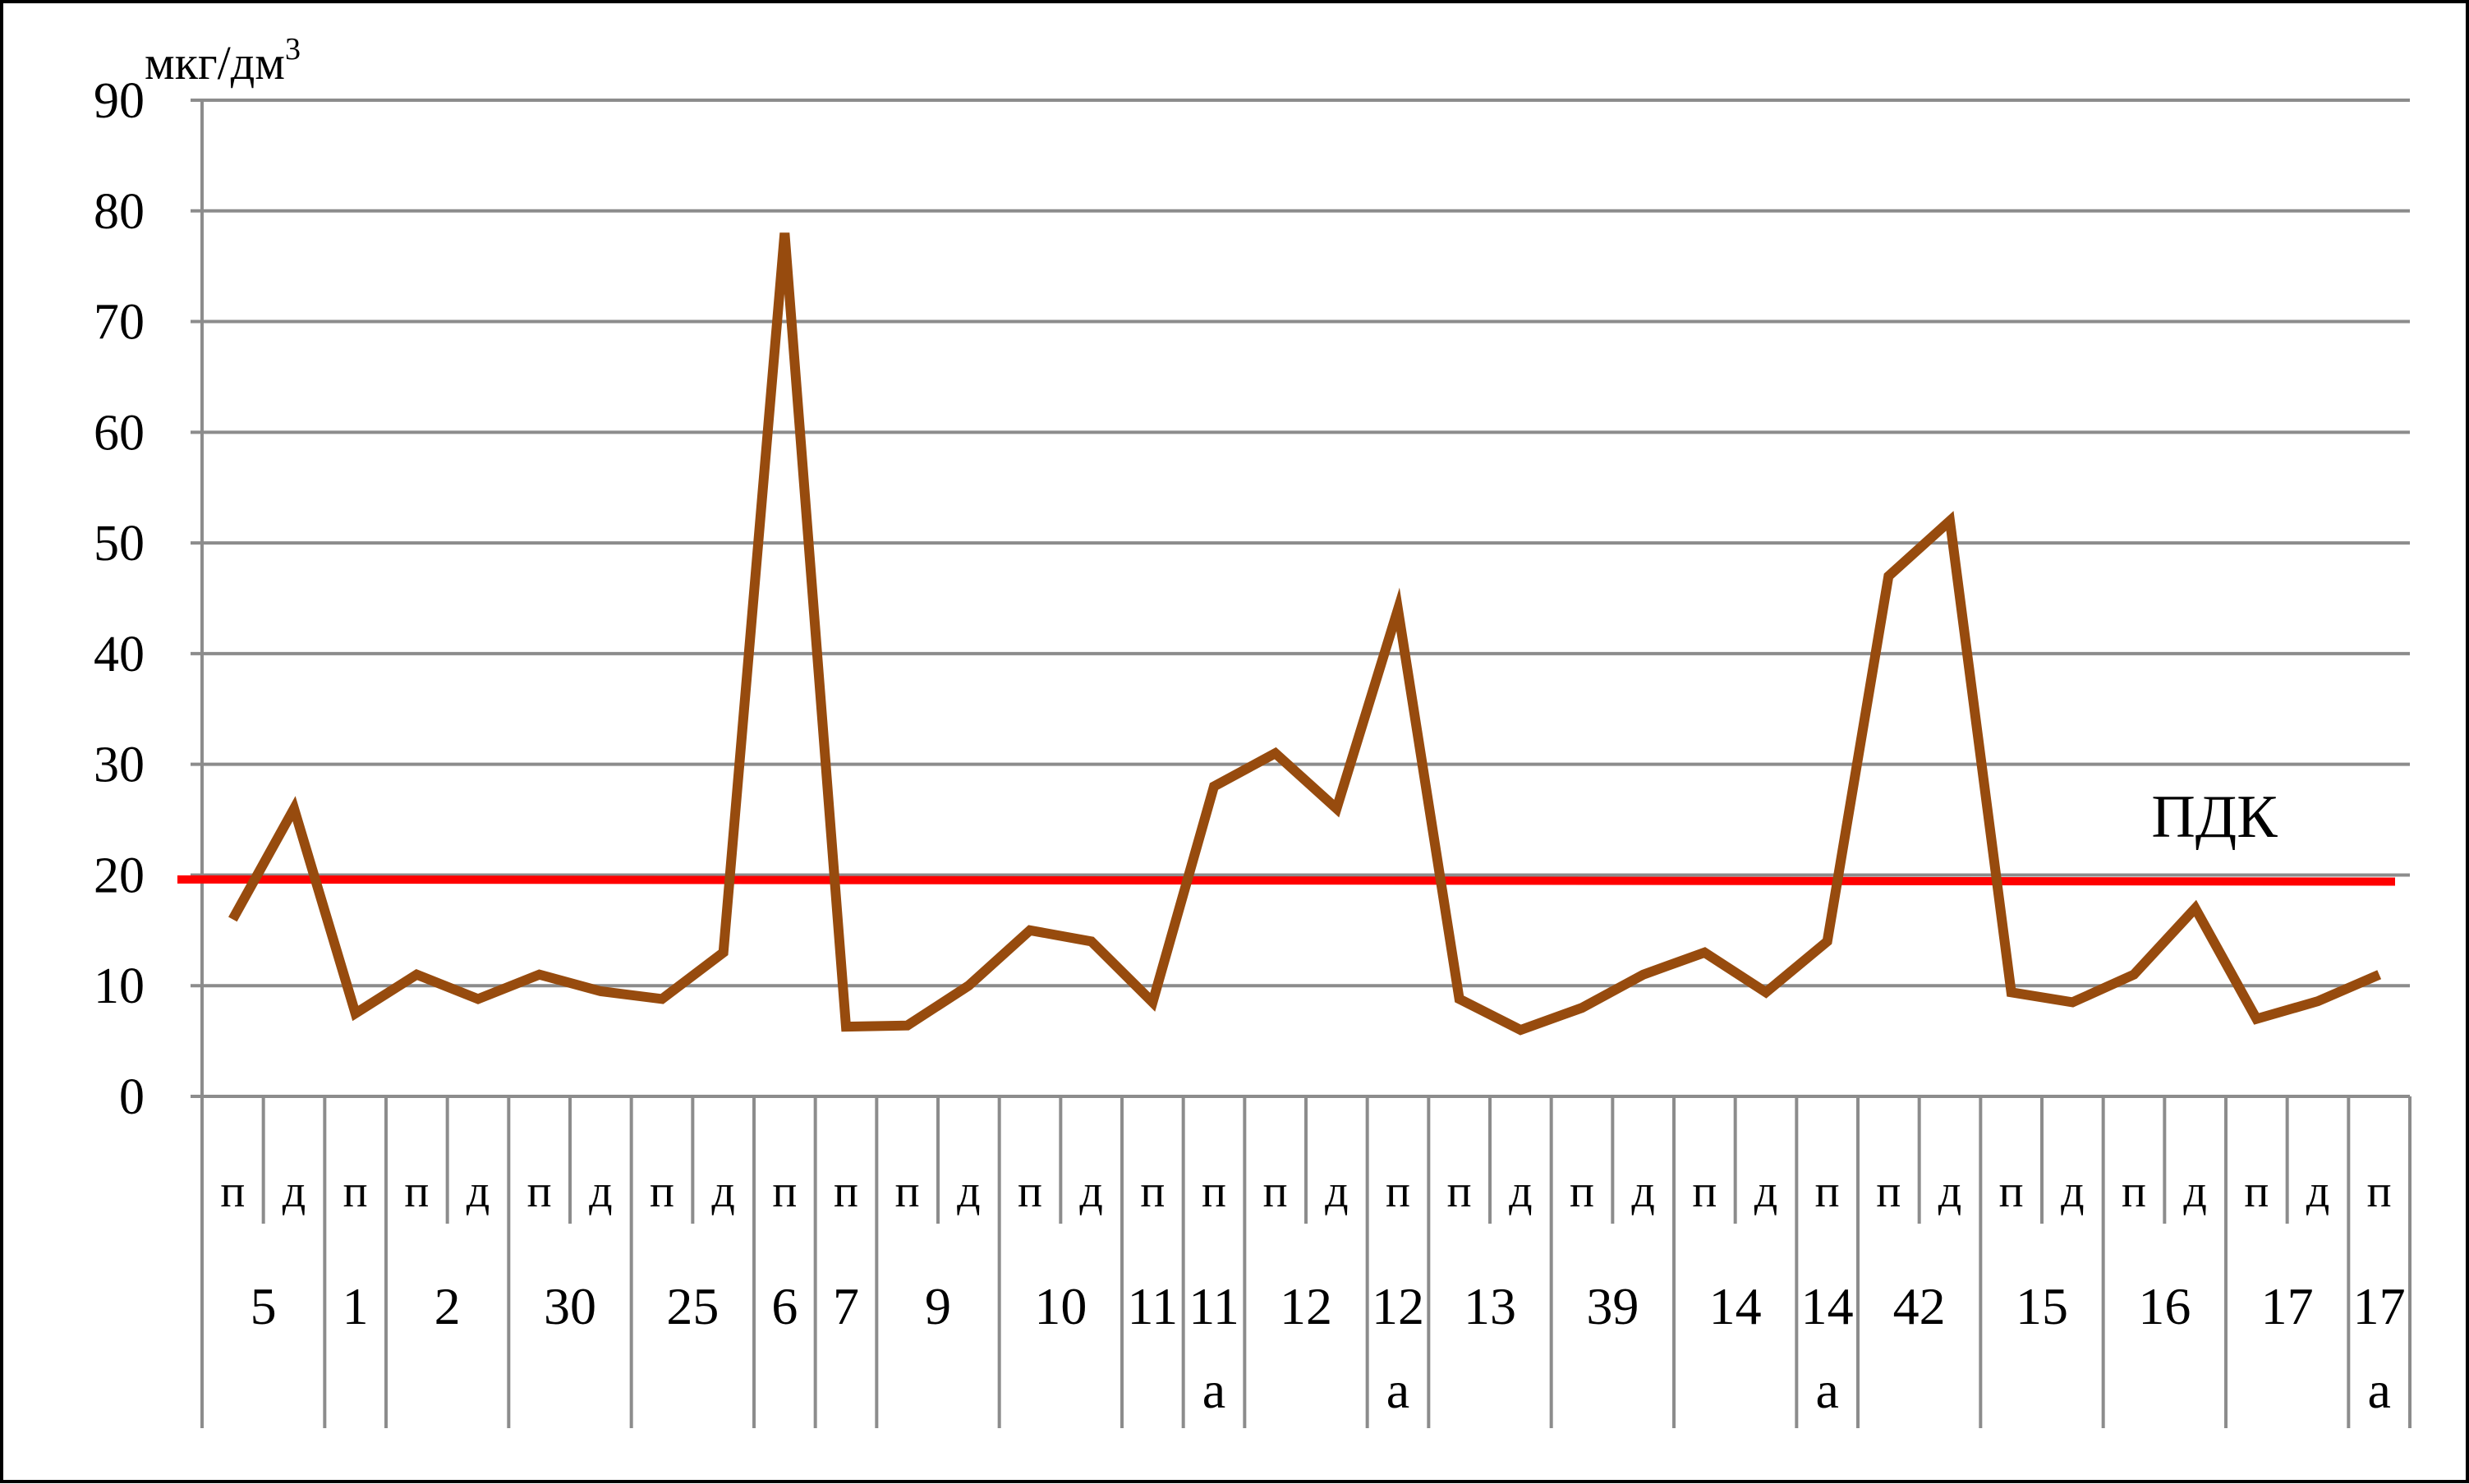 The width and height of the screenshot is (2469, 1484). What do you see at coordinates (119, 101) in the screenshot?
I see `y-tick-label-90: 90` at bounding box center [119, 101].